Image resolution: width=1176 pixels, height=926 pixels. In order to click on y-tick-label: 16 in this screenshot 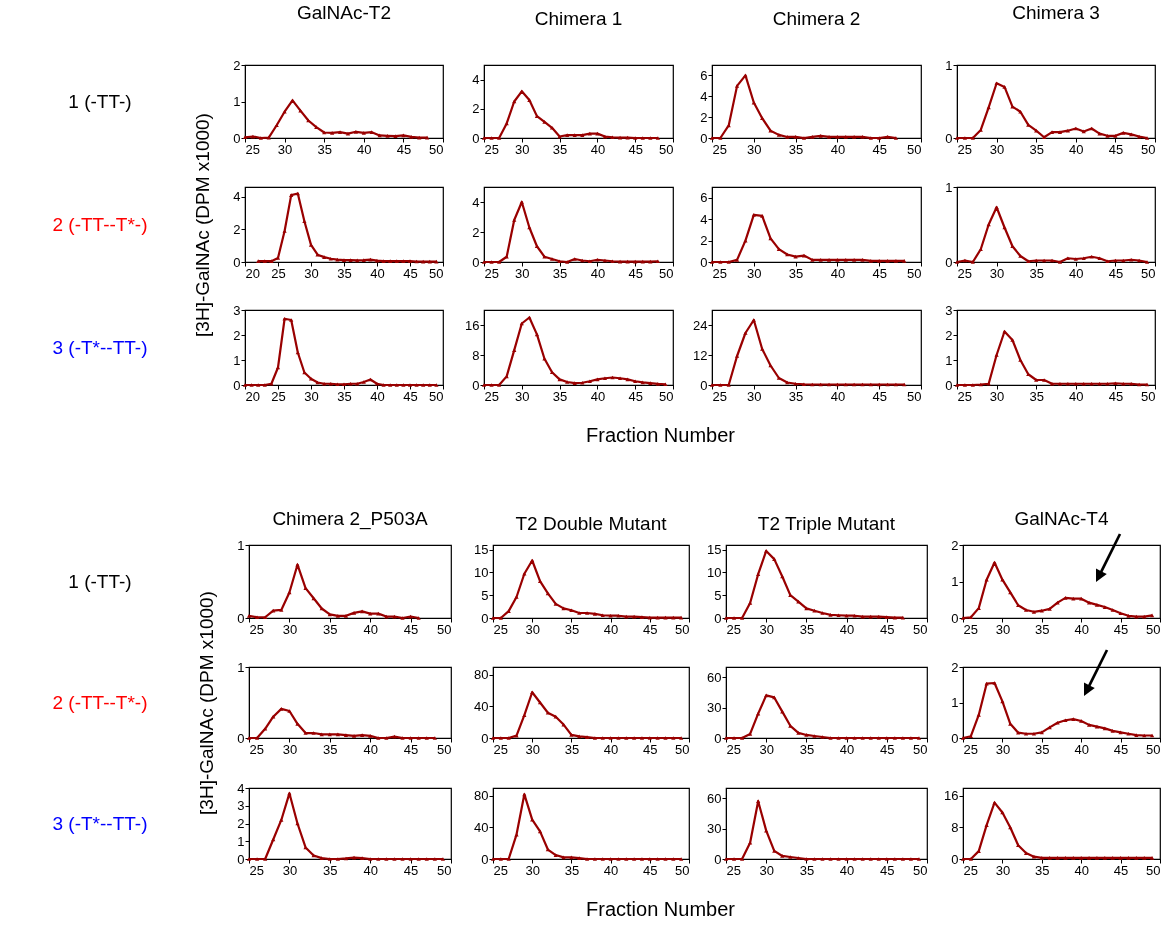, I will do `click(472, 325)`.